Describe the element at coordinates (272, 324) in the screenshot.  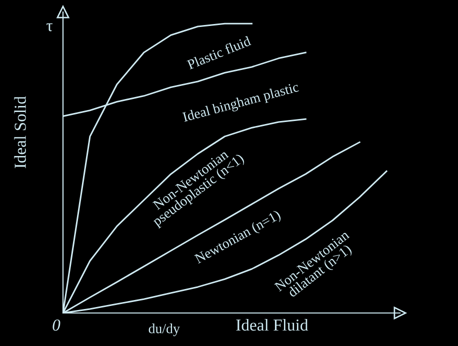
I see `text: Ideal Fluid` at that location.